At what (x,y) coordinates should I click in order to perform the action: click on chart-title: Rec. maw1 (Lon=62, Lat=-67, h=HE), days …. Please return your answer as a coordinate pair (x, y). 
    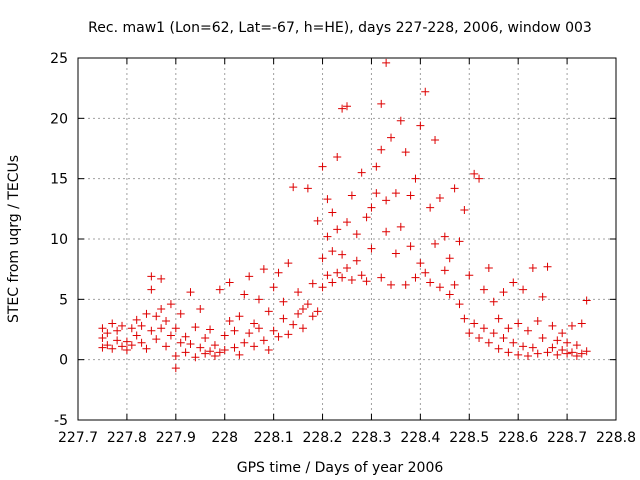
    Looking at the image, I should click on (340, 28).